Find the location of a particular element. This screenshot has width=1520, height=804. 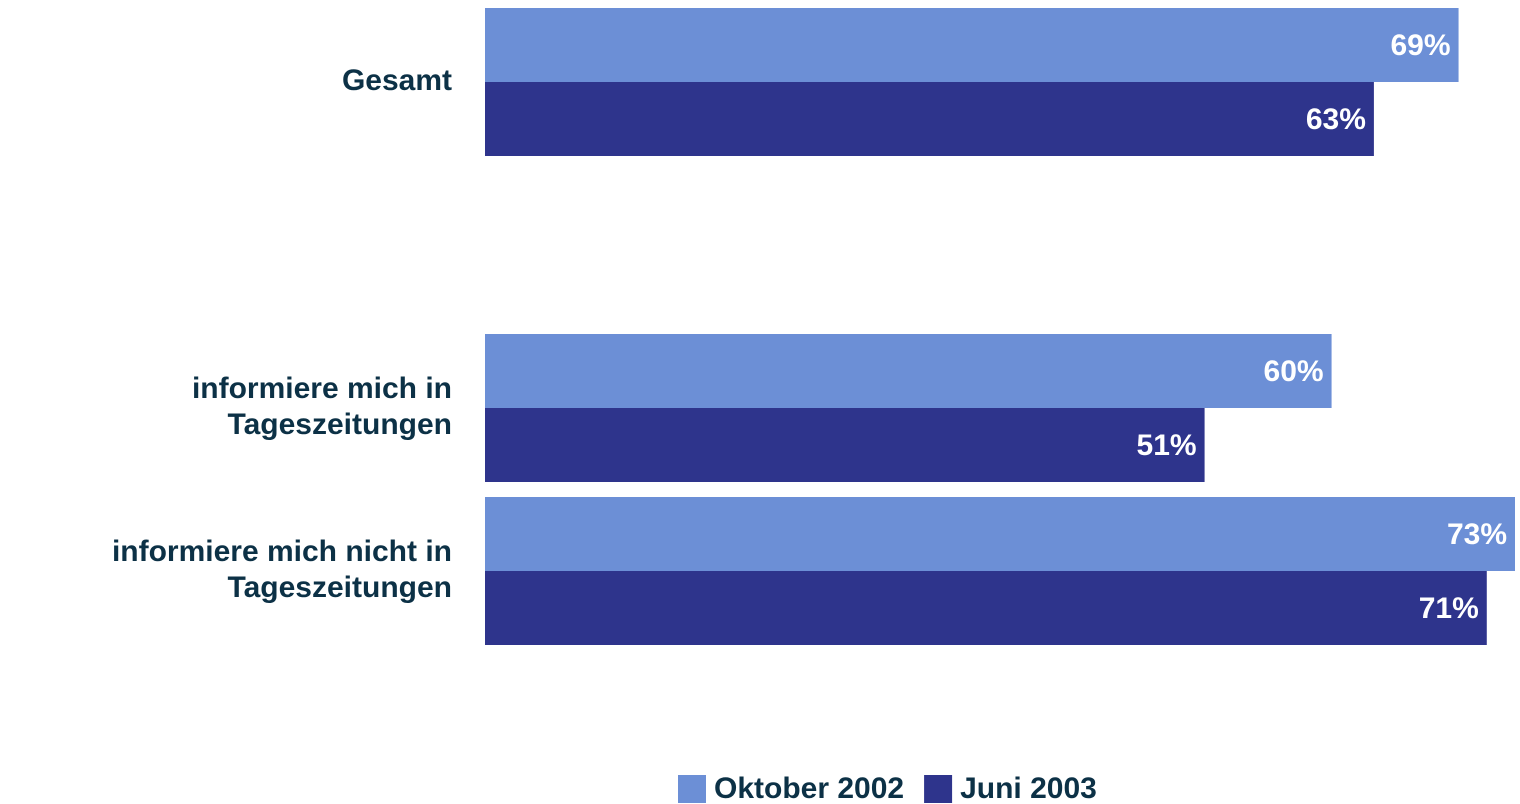

value-label: 60% is located at coordinates (1294, 371).